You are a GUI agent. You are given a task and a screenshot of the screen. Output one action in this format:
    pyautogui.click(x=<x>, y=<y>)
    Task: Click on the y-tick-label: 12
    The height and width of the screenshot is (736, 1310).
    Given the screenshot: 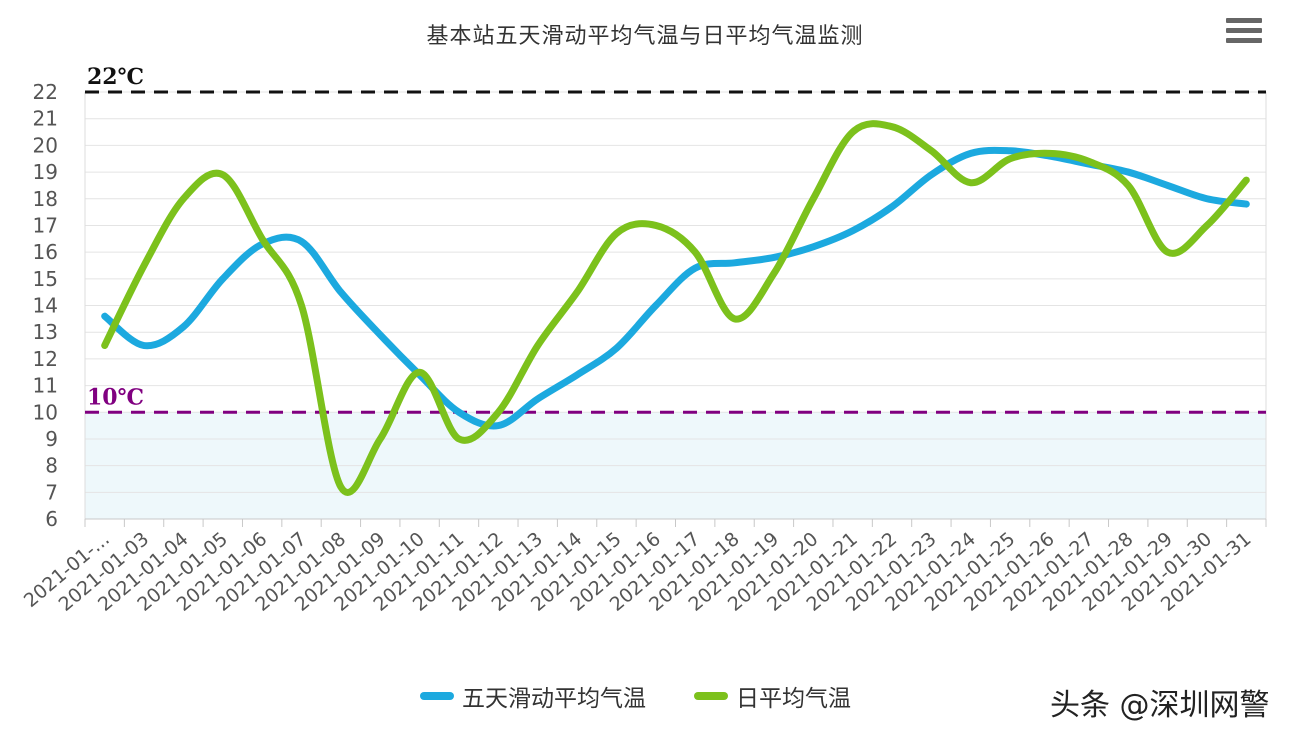 What is the action you would take?
    pyautogui.click(x=45, y=359)
    